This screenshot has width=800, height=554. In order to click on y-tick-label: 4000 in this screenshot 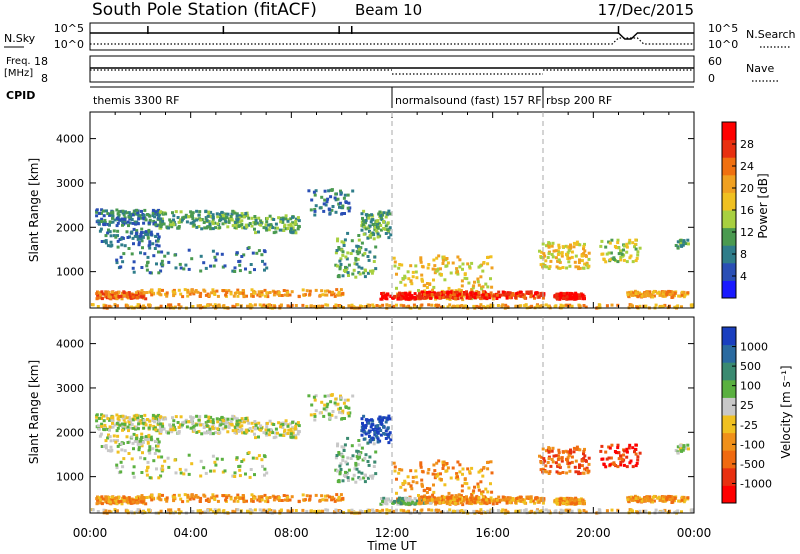, I will do `click(70, 139)`.